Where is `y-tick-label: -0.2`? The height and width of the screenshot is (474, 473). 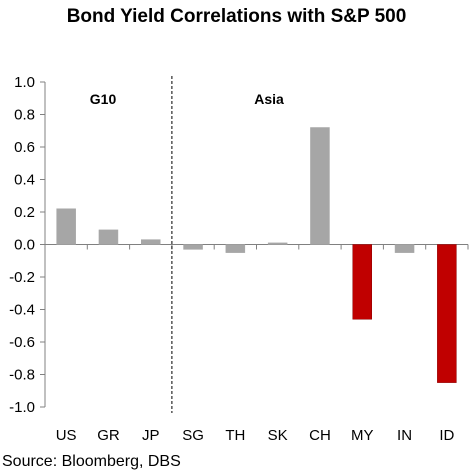
y-tick-label: -0.2 is located at coordinates (22, 277).